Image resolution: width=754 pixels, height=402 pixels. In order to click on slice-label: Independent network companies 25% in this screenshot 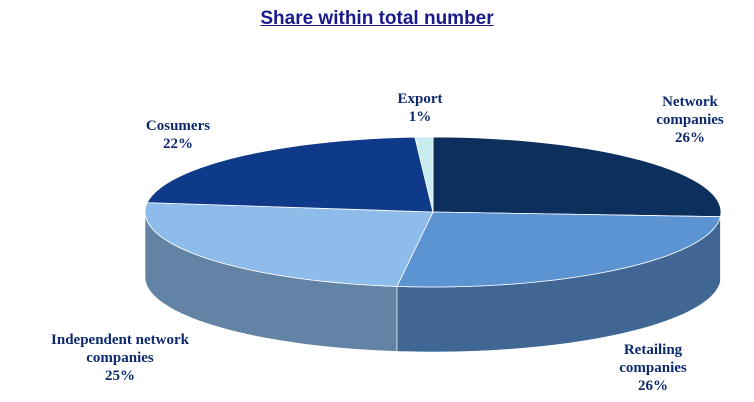, I will do `click(120, 358)`.